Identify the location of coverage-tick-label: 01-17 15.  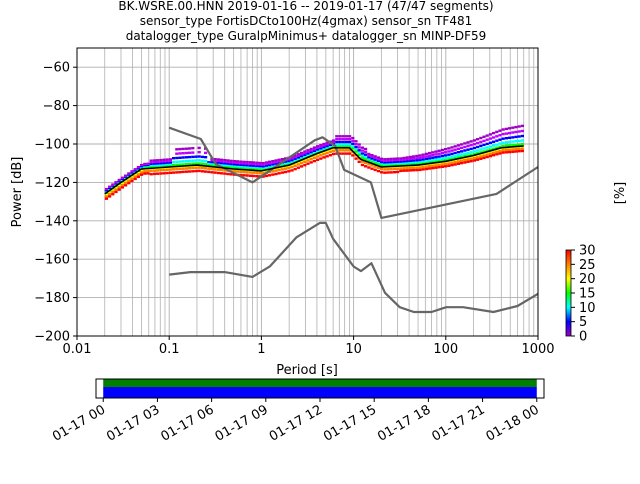
(350, 423).